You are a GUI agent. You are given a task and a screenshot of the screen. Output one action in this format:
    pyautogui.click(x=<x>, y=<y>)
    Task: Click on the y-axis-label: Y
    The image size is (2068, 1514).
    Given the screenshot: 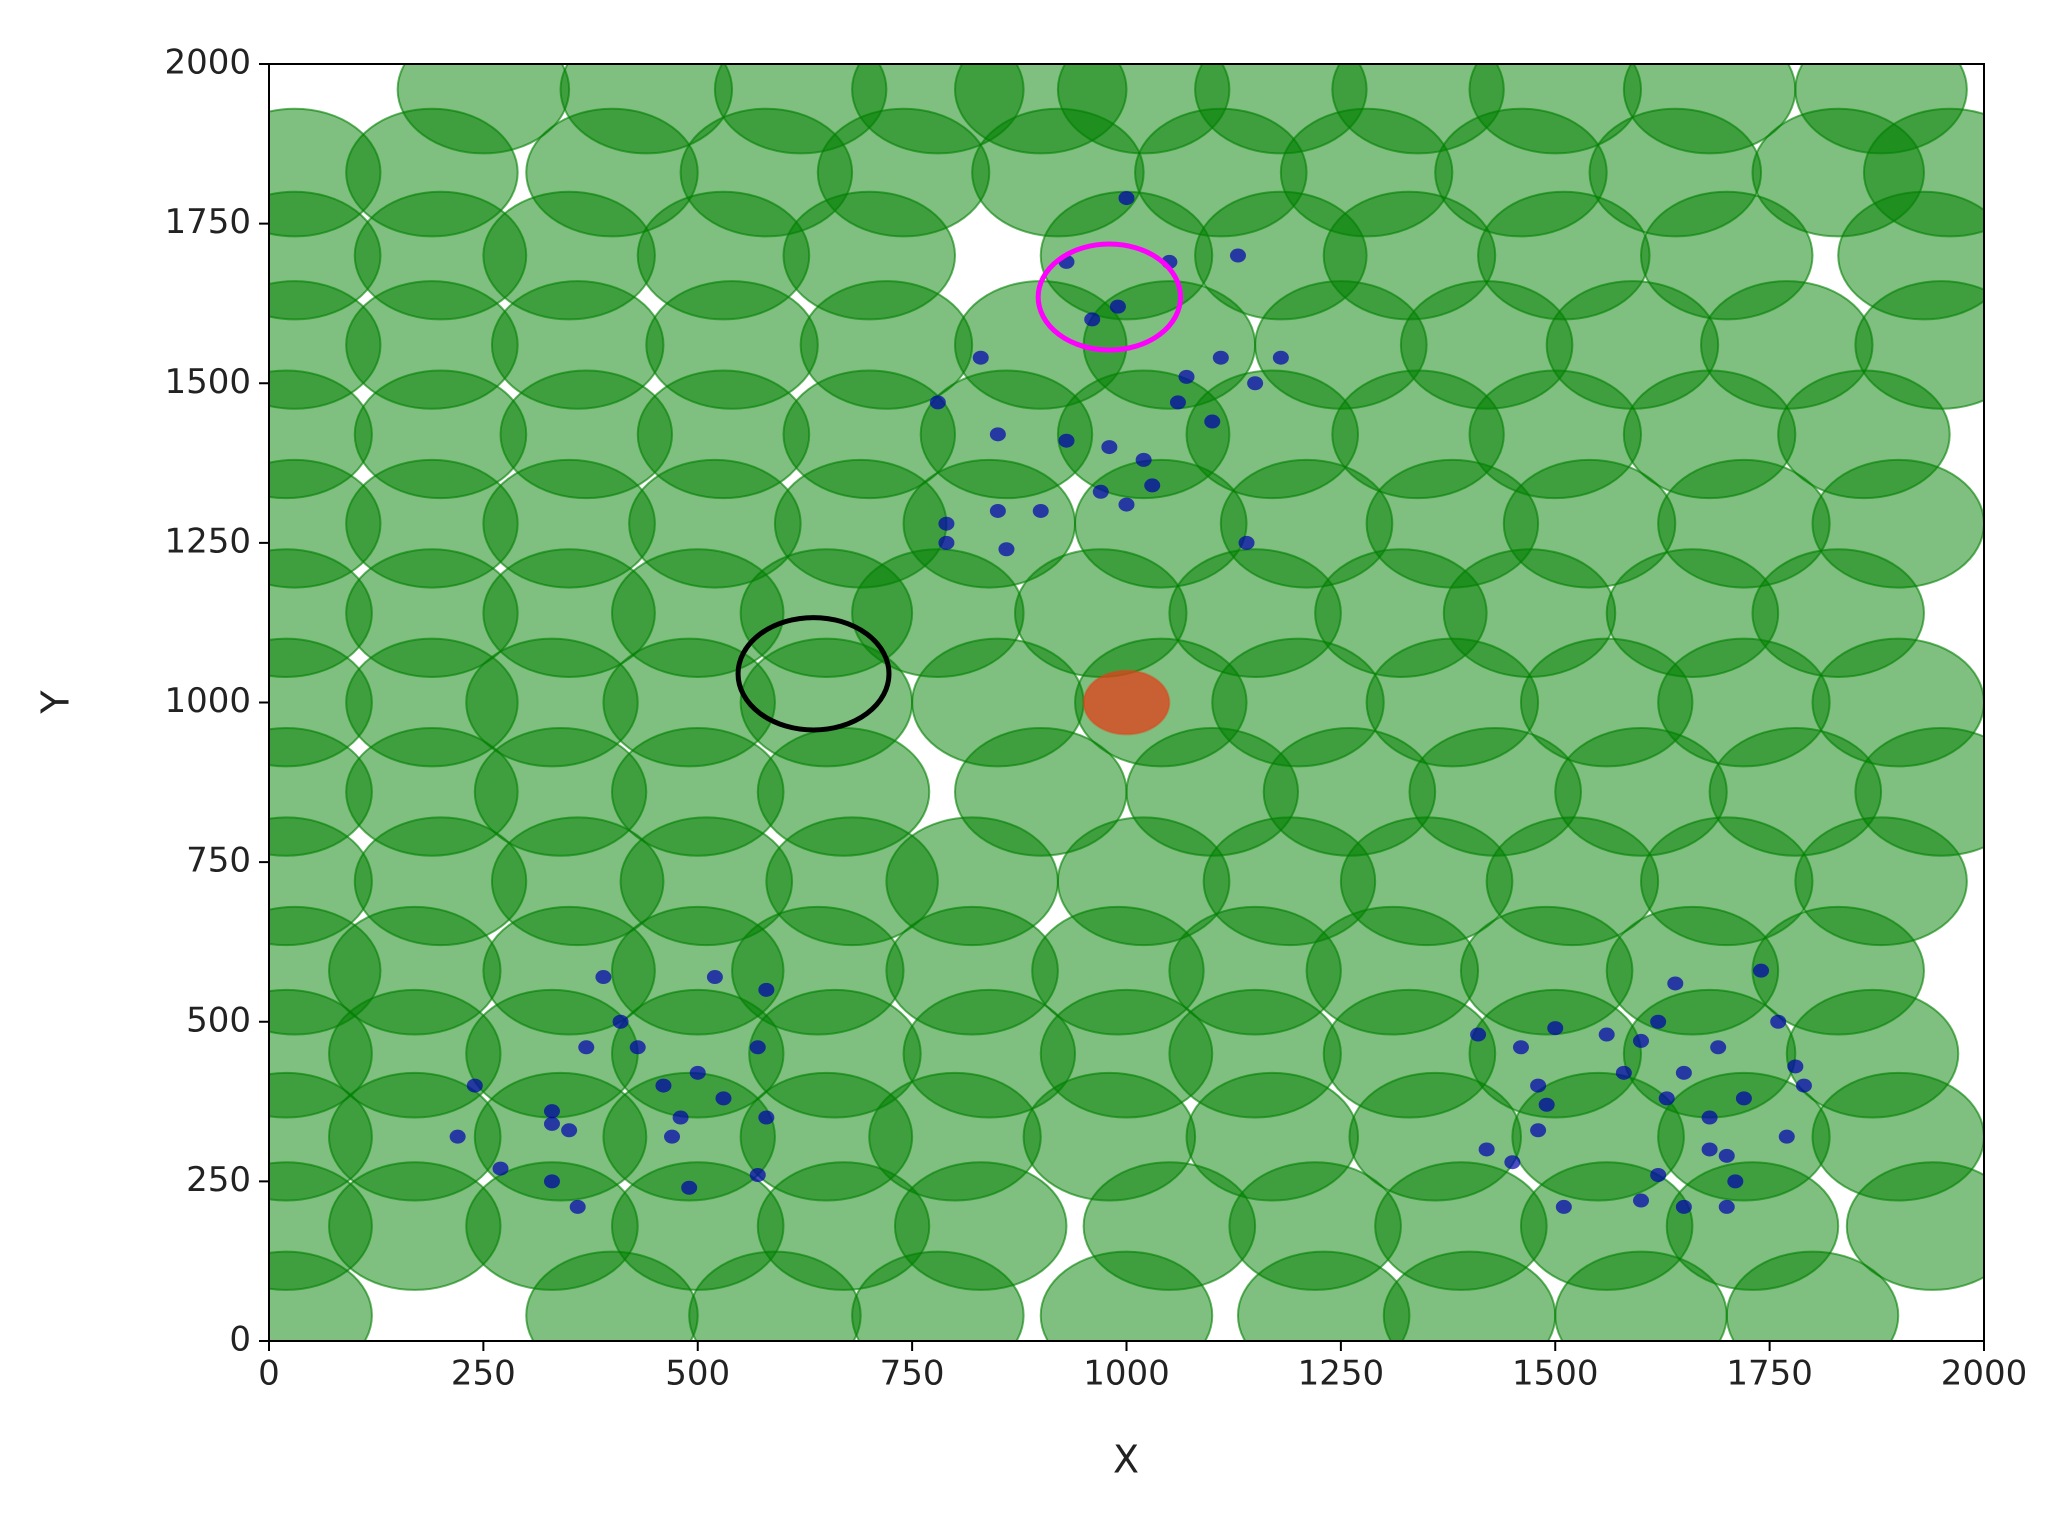 What is the action you would take?
    pyautogui.click(x=56, y=702)
    